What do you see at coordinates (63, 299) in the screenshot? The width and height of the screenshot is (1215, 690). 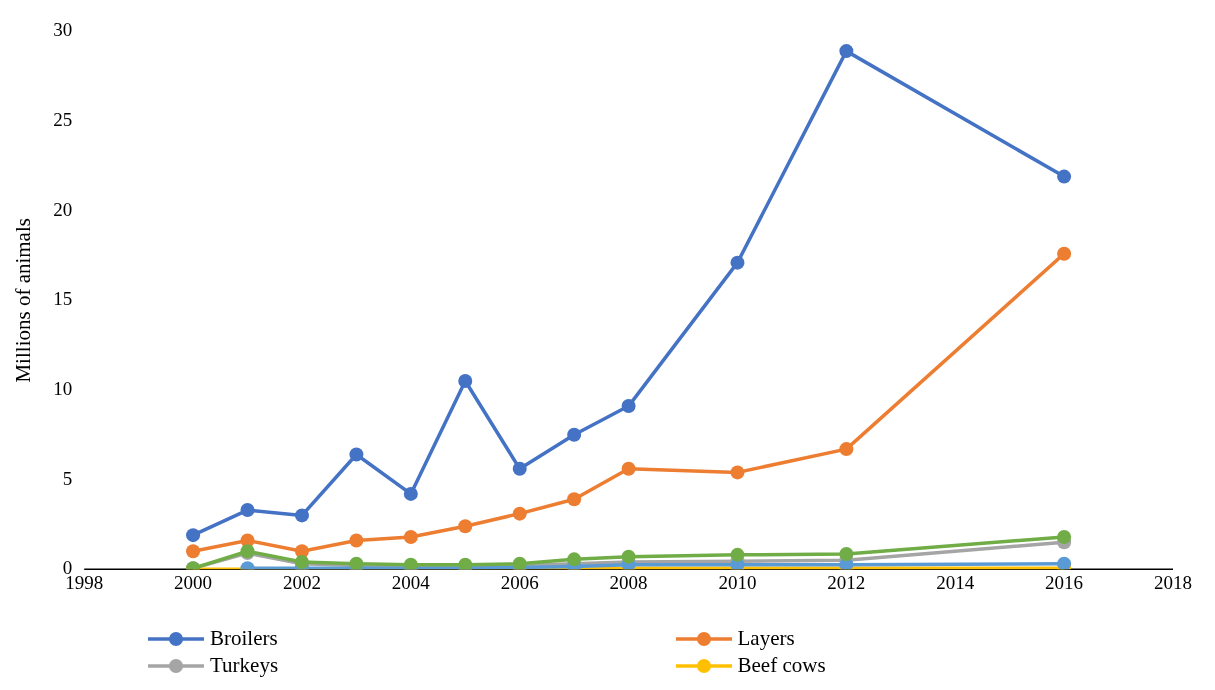 I see `y-tick-label: 15` at bounding box center [63, 299].